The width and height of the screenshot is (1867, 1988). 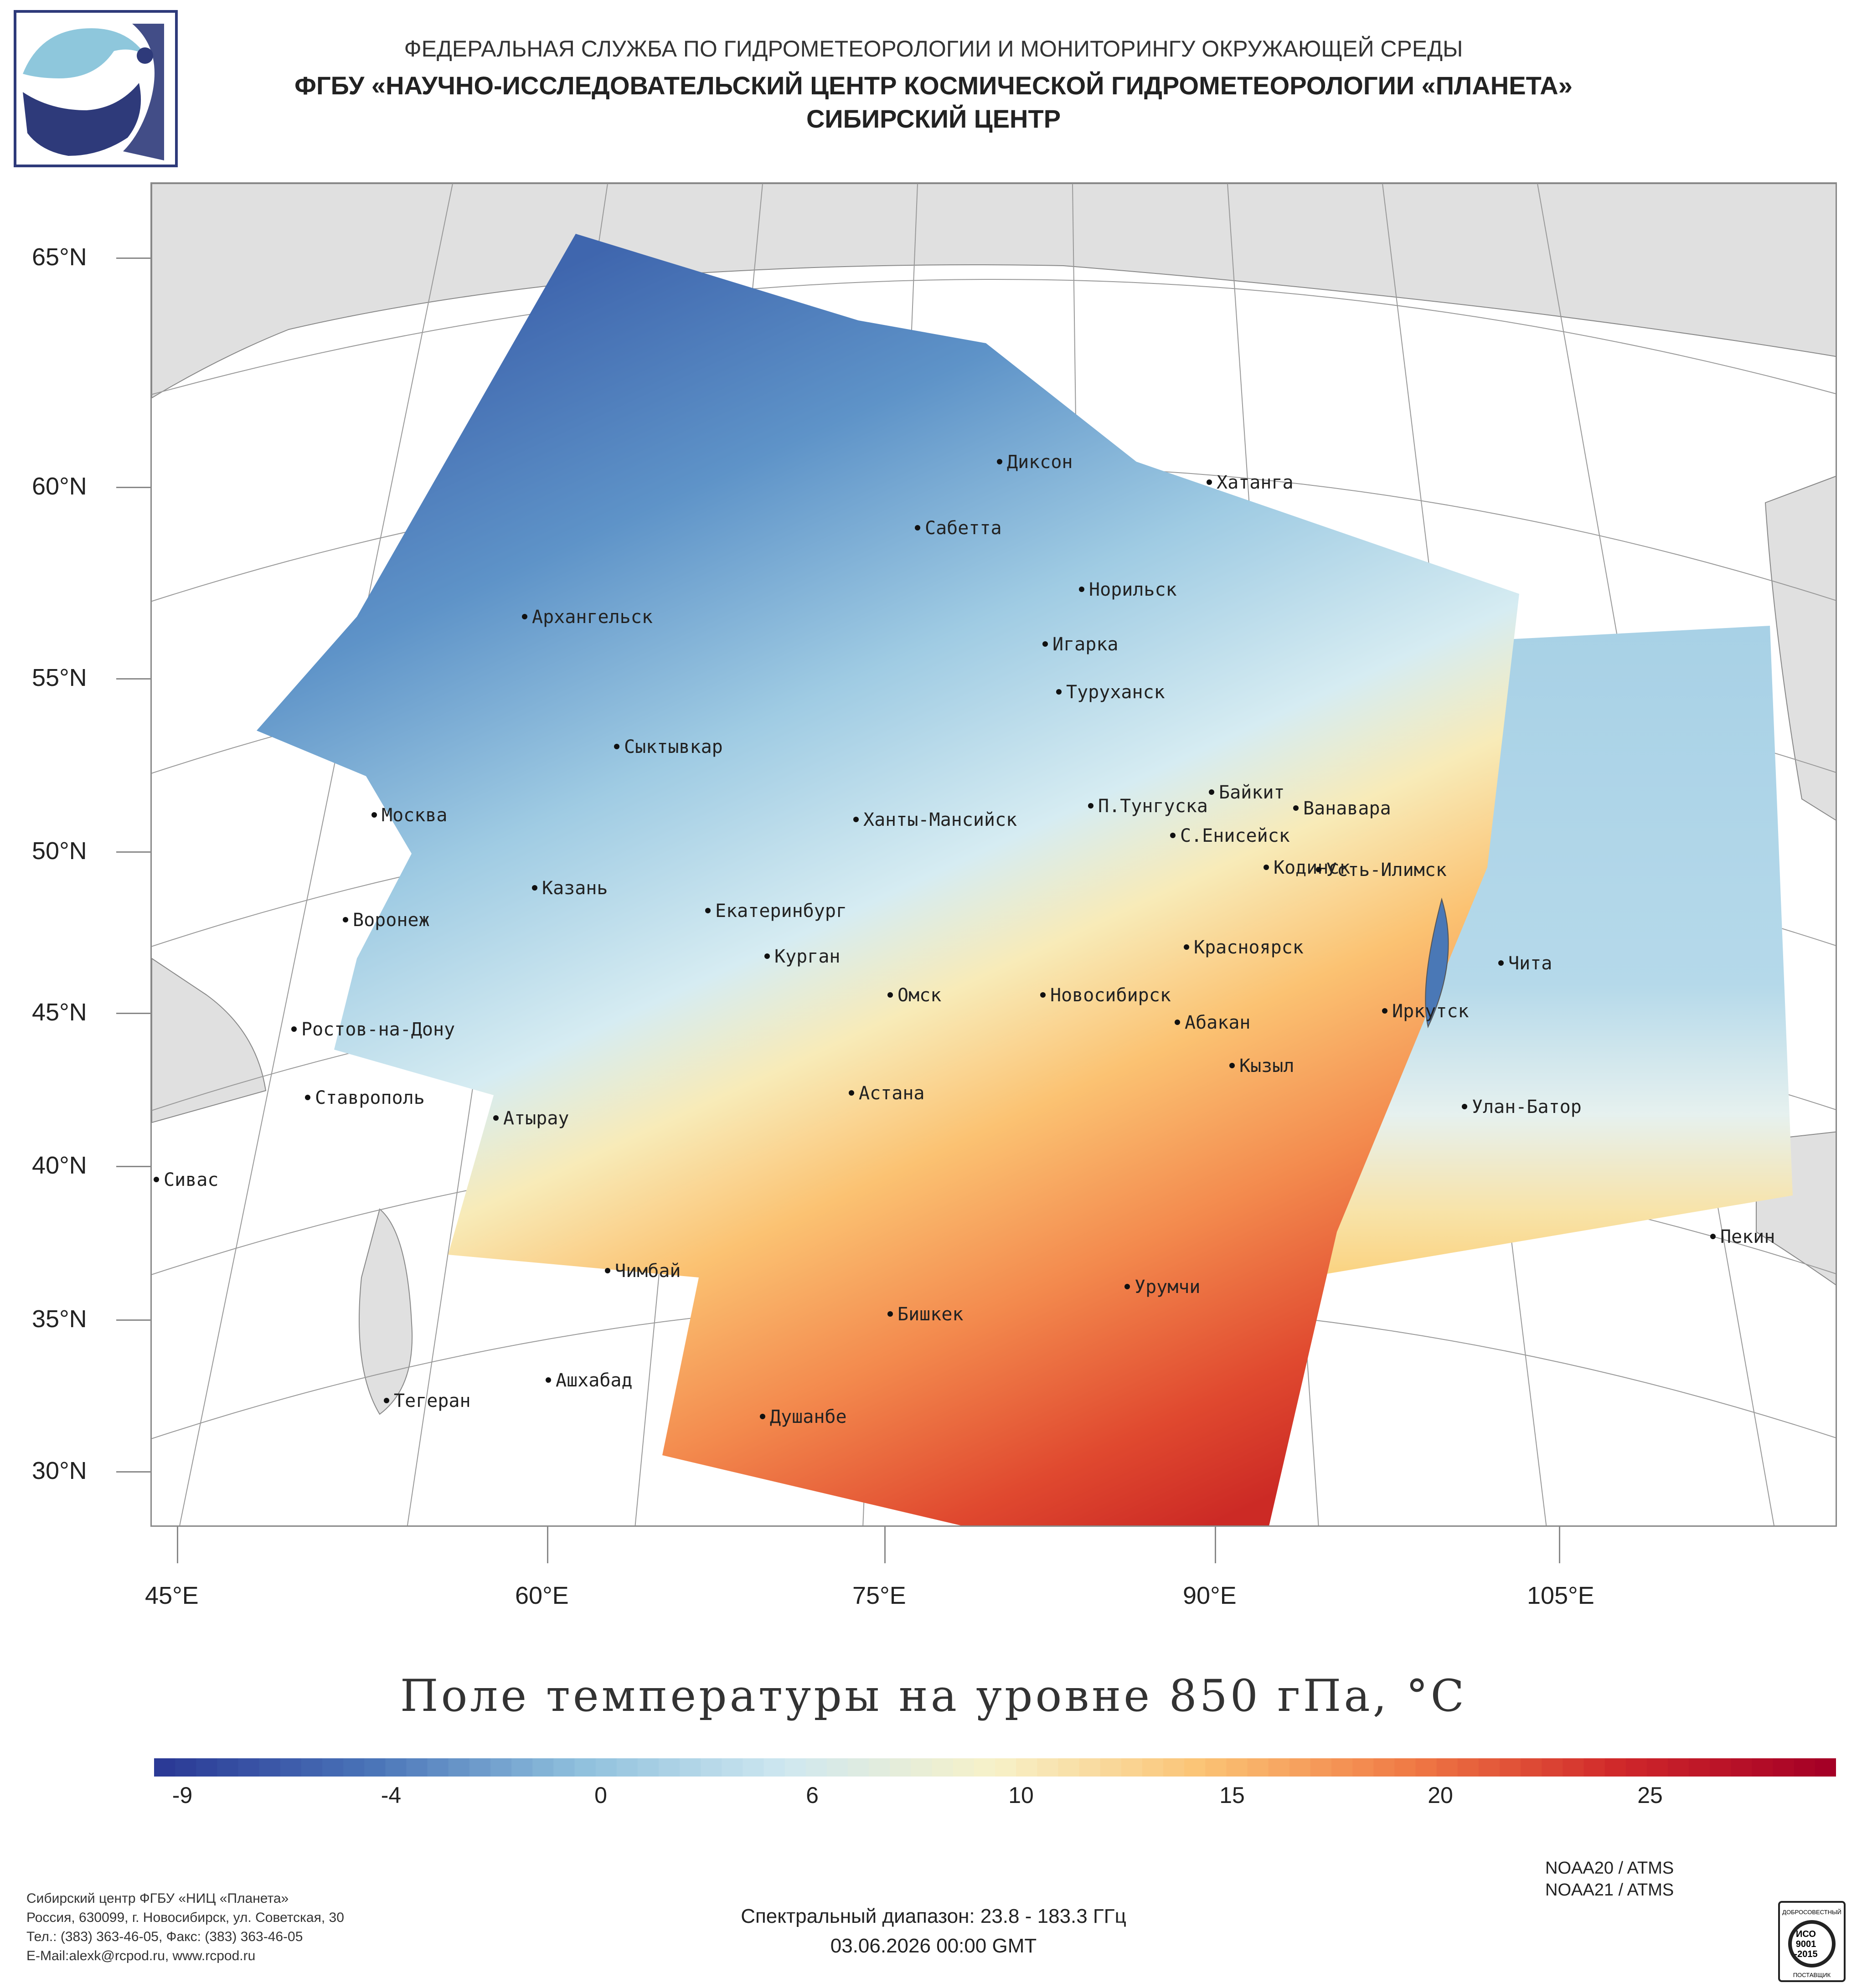 I want to click on city-label: Тегеран, so click(x=432, y=1401).